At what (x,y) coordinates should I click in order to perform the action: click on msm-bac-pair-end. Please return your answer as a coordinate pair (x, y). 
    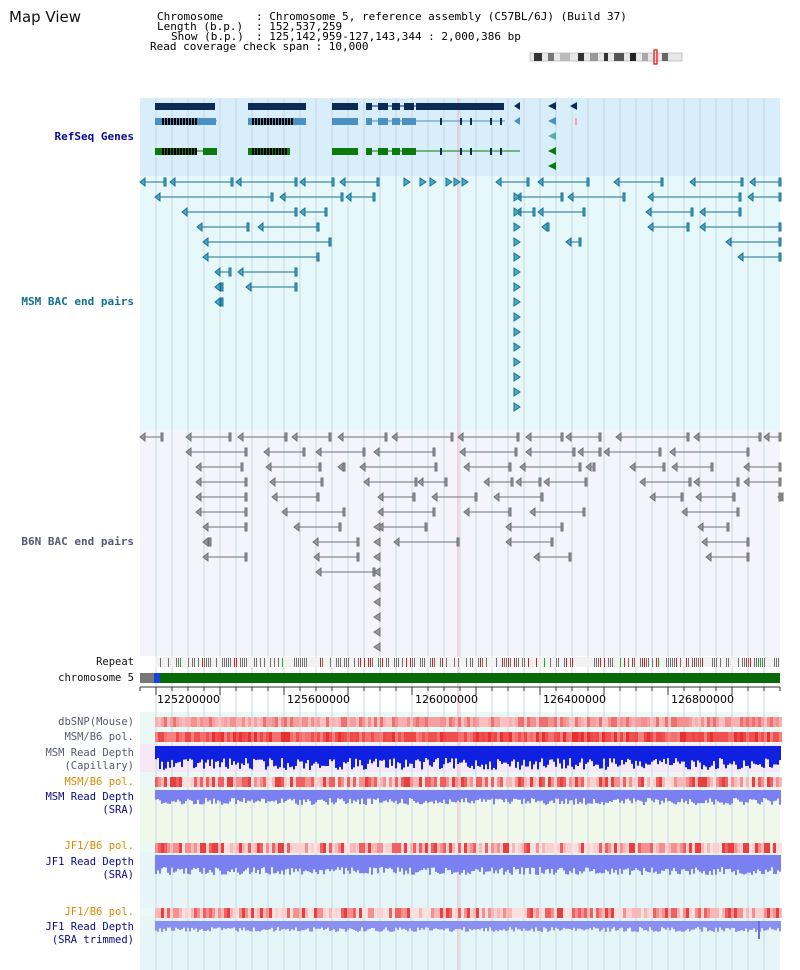
    Looking at the image, I should click on (650, 197).